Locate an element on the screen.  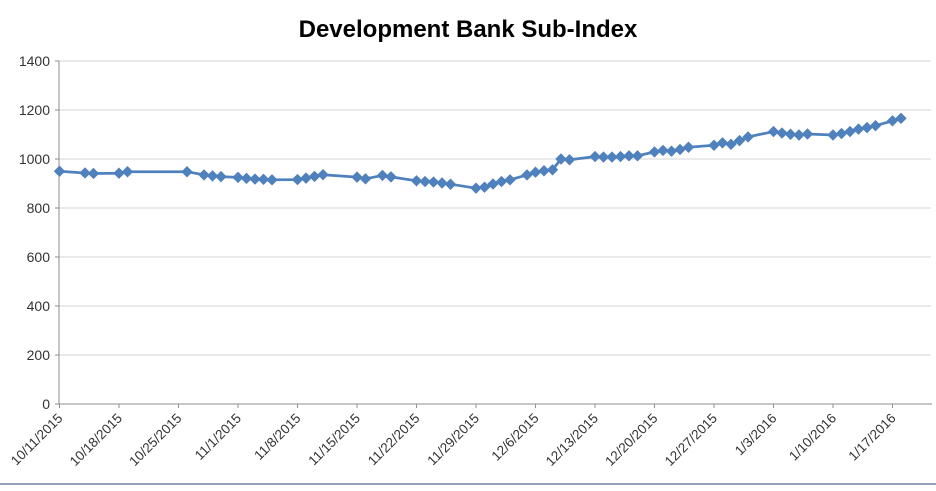
x-axis-label: 1/17/2016 is located at coordinates (872, 437).